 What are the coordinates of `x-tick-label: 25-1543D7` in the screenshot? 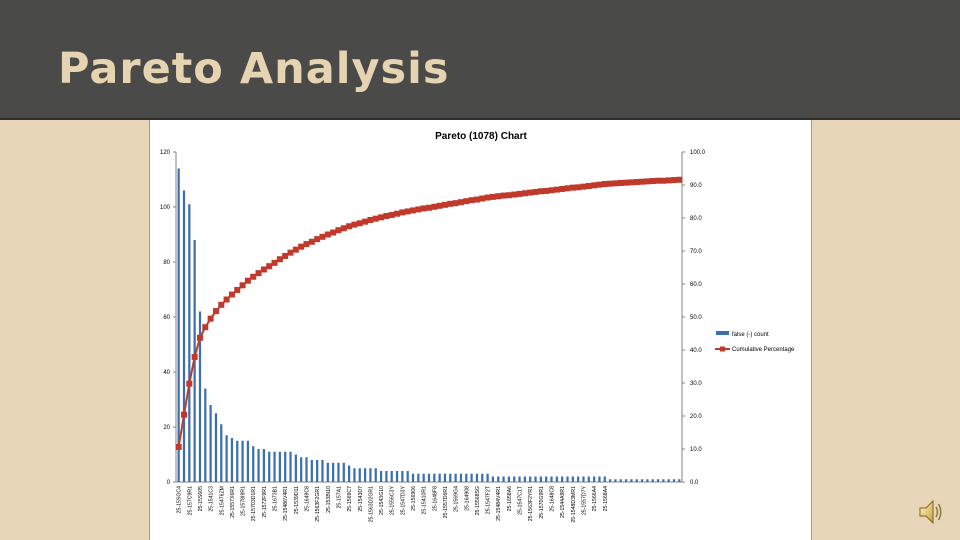 It's located at (361, 499).